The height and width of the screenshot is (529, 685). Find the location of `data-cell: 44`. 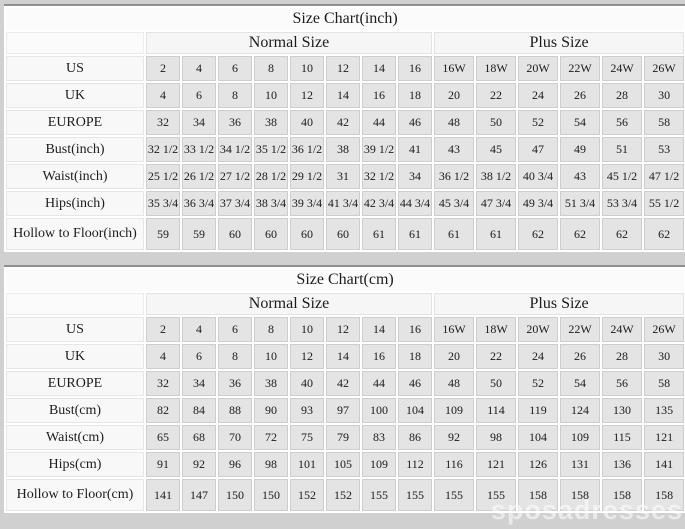

data-cell: 44 is located at coordinates (379, 383).